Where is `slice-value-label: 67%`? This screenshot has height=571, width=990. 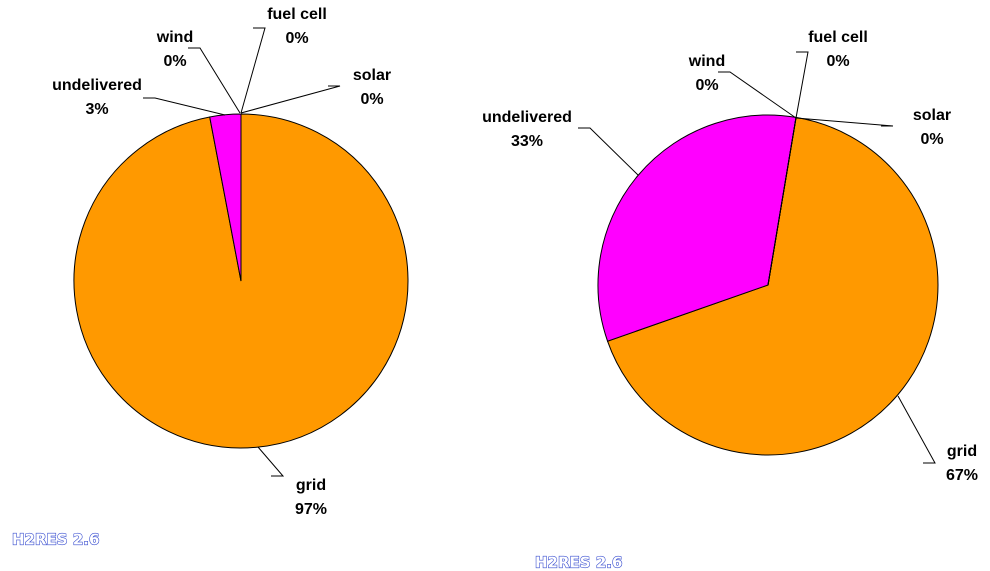 slice-value-label: 67% is located at coordinates (962, 475).